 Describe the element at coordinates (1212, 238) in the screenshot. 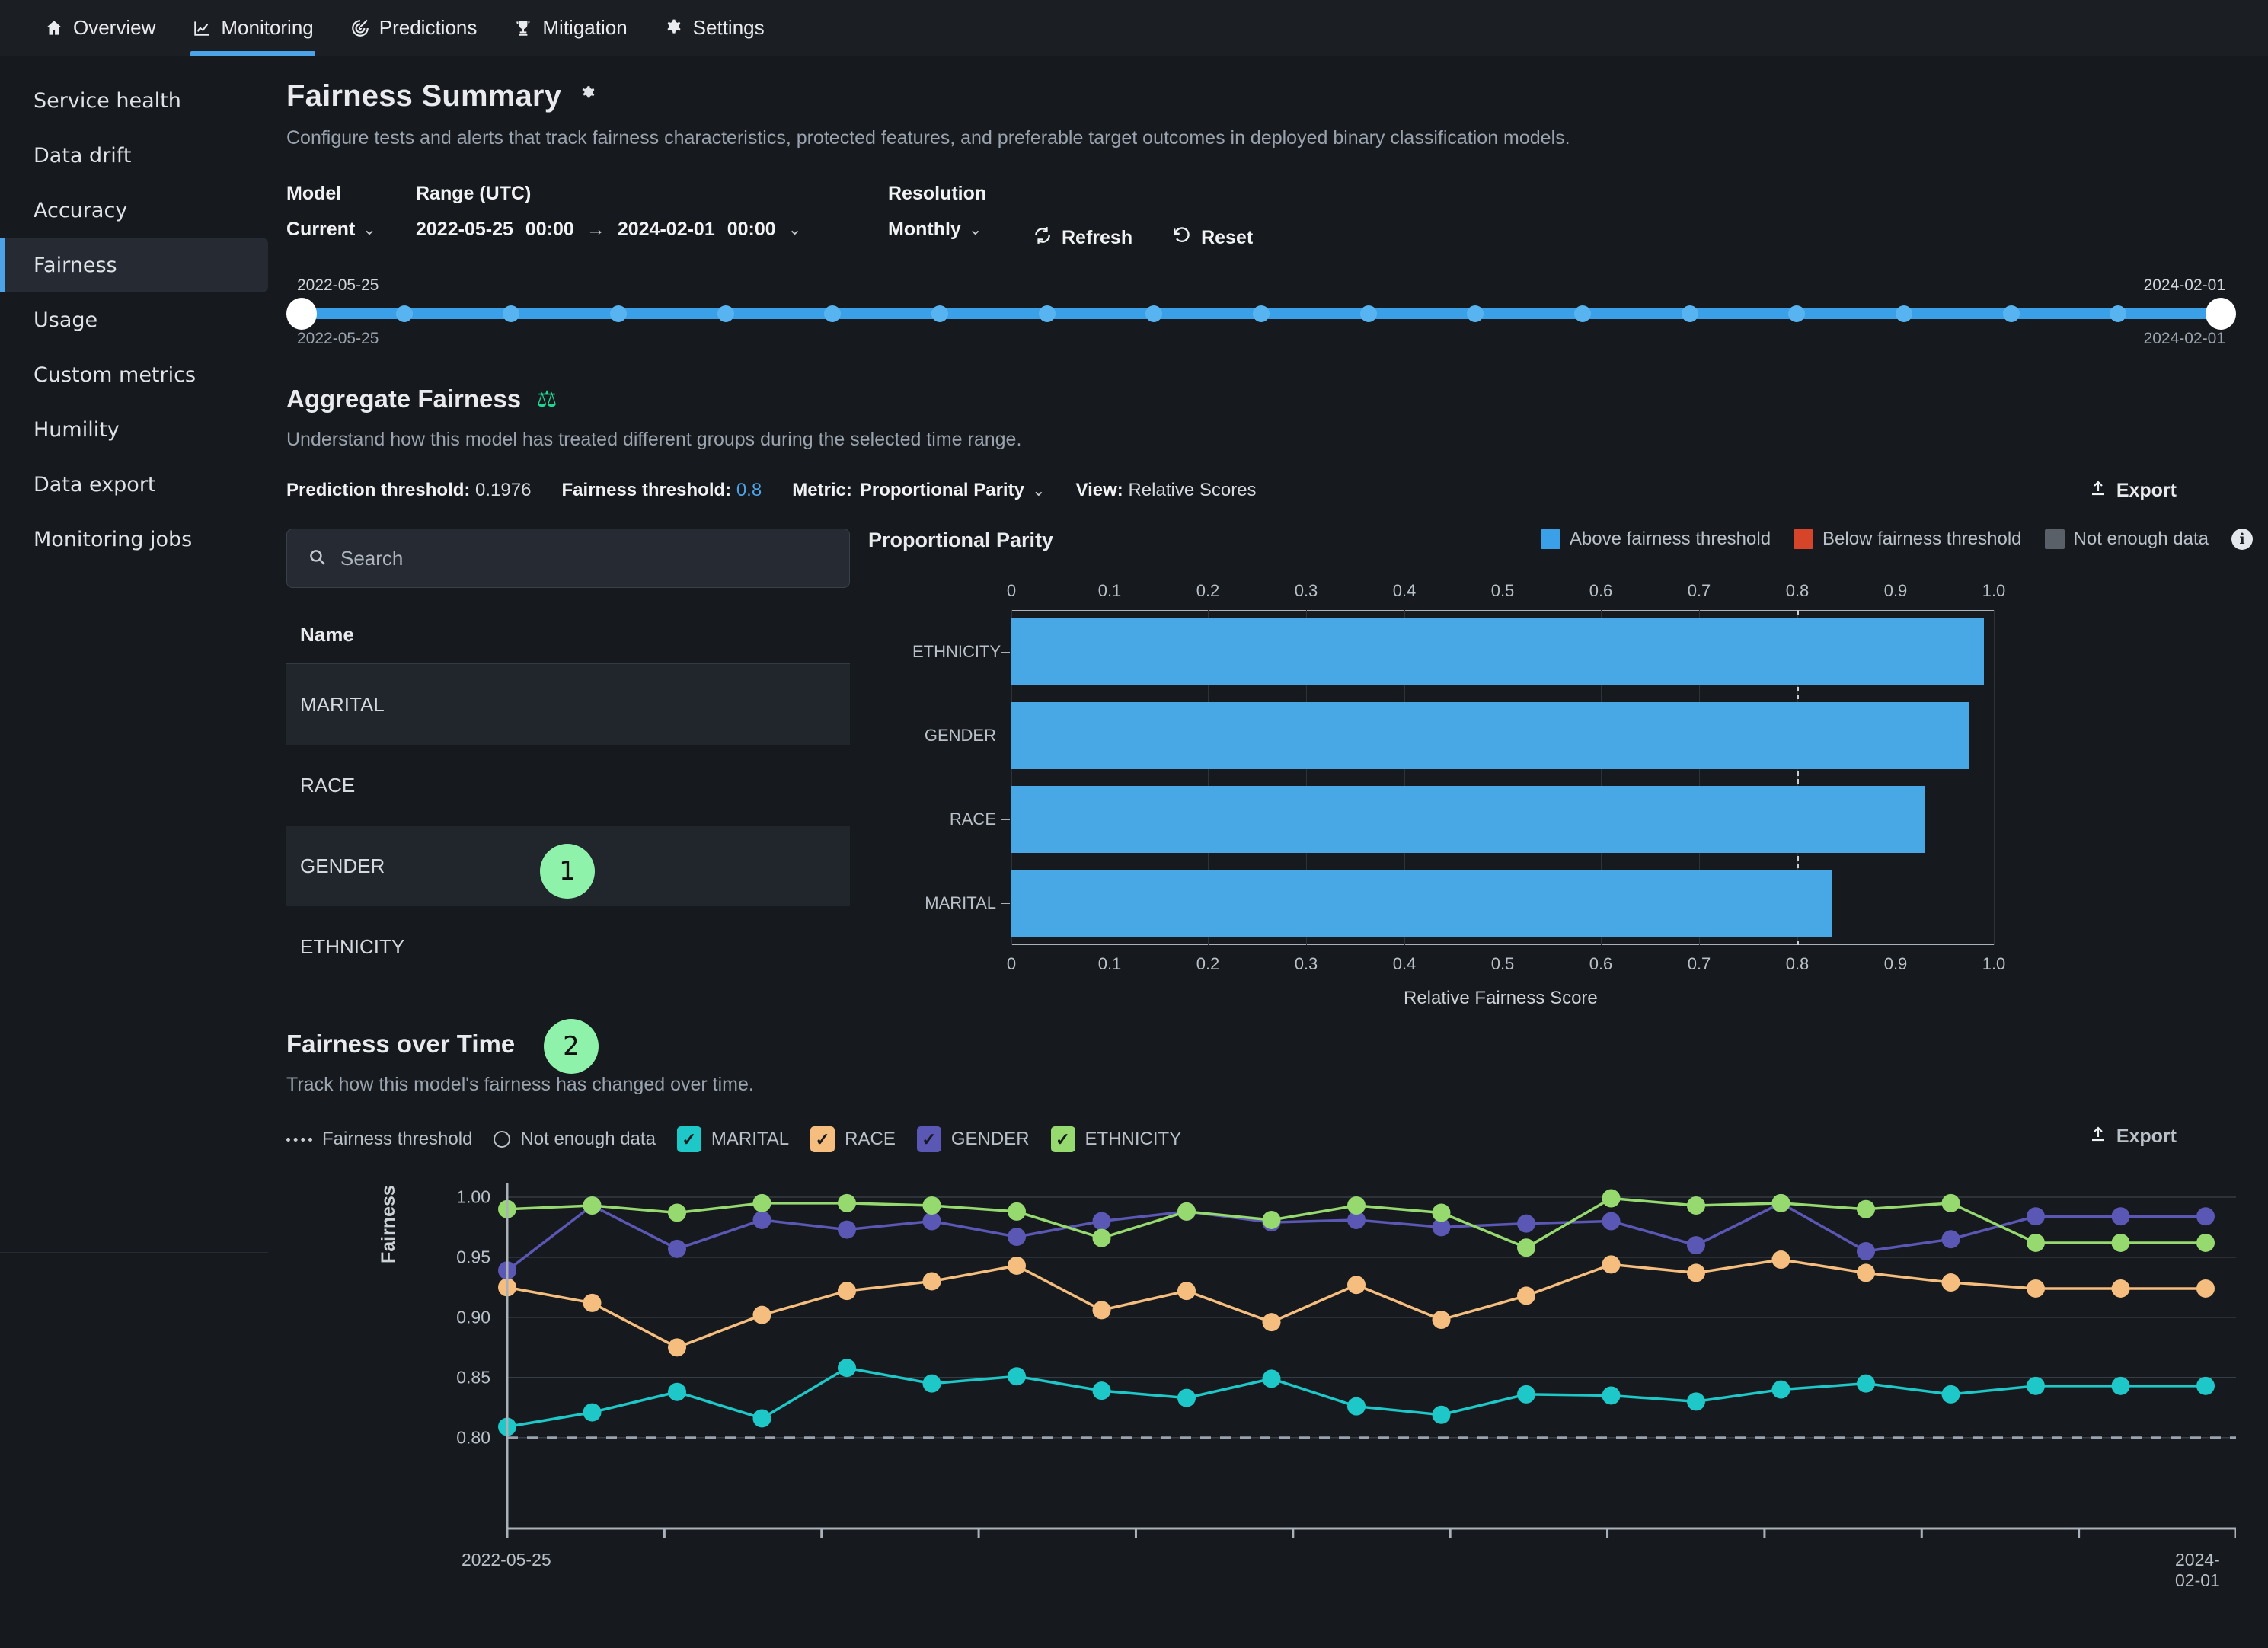

I see `reset-button: Reset` at that location.